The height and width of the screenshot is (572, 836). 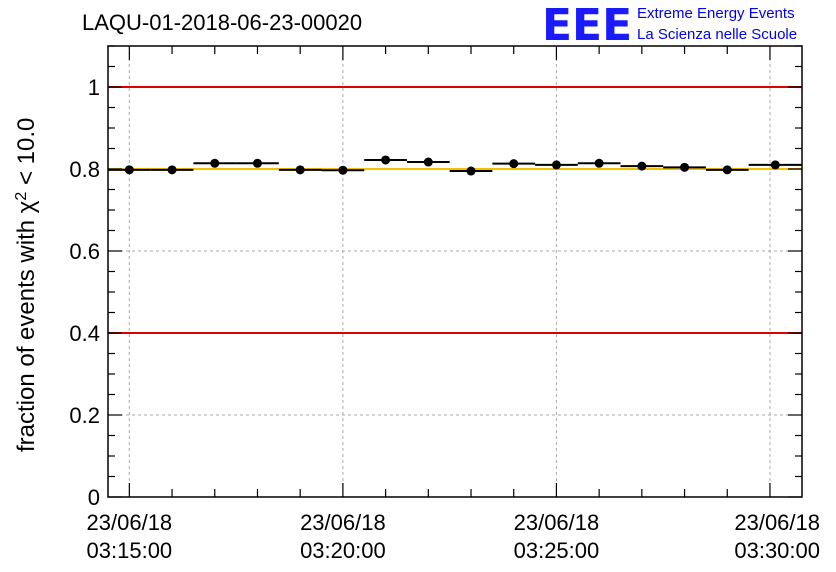 I want to click on y-axis-label: fraction of events with χ2 < 10.0, so click(x=27, y=285).